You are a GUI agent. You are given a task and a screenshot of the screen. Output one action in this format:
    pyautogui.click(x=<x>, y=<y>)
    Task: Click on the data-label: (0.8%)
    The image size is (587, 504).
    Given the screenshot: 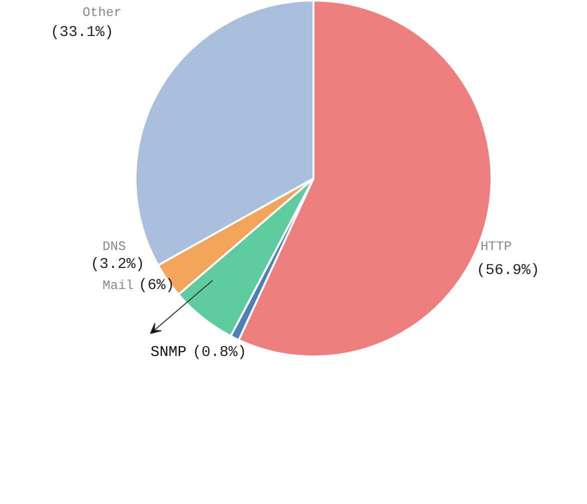 What is the action you would take?
    pyautogui.click(x=219, y=352)
    